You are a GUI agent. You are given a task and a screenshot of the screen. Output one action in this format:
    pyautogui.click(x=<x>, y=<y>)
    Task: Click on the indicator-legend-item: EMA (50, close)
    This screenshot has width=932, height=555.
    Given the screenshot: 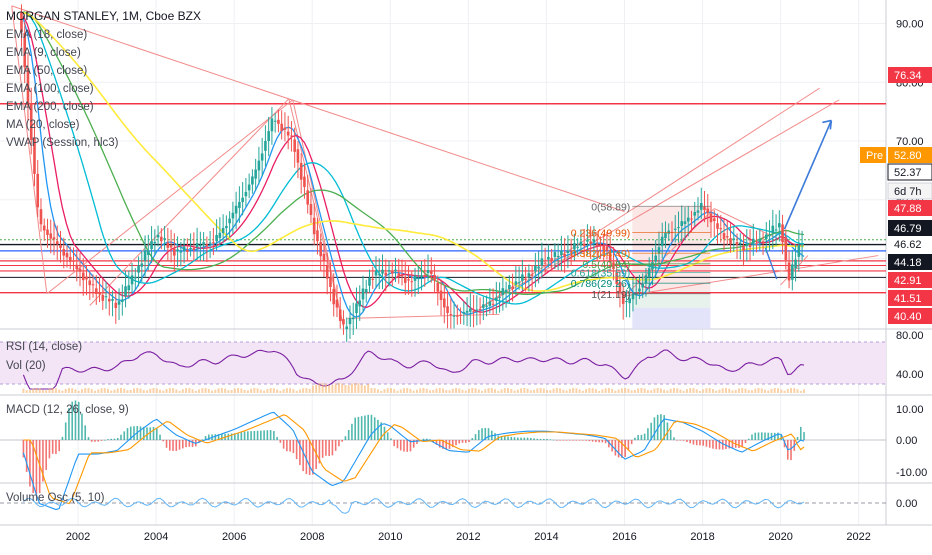 What is the action you would take?
    pyautogui.click(x=47, y=71)
    